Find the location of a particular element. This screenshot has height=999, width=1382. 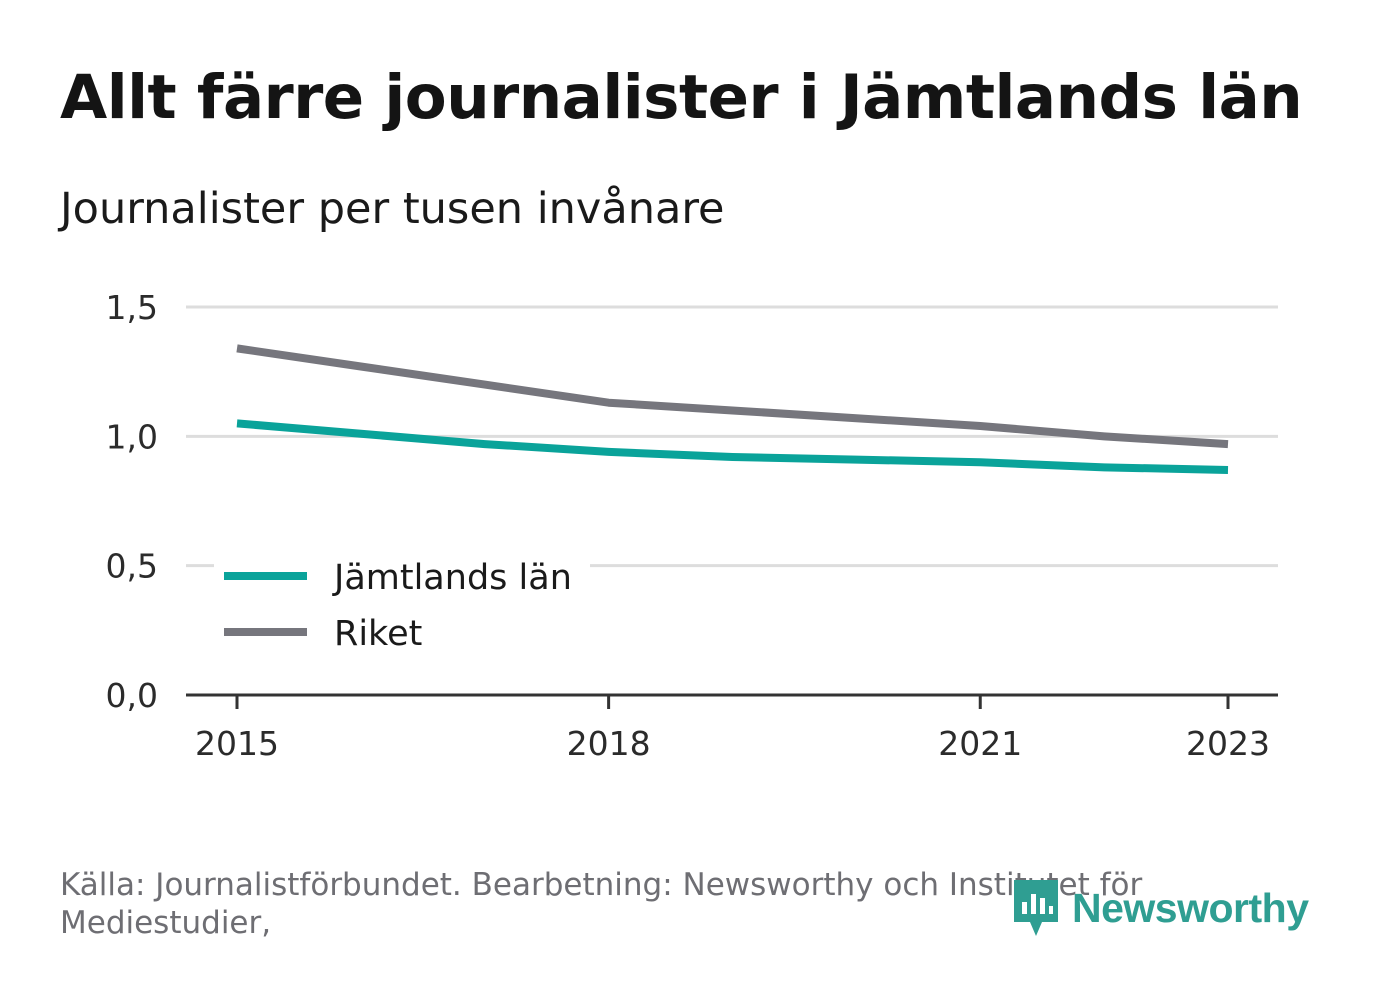

legend-label: Jämtlands län is located at coordinates (452, 578).